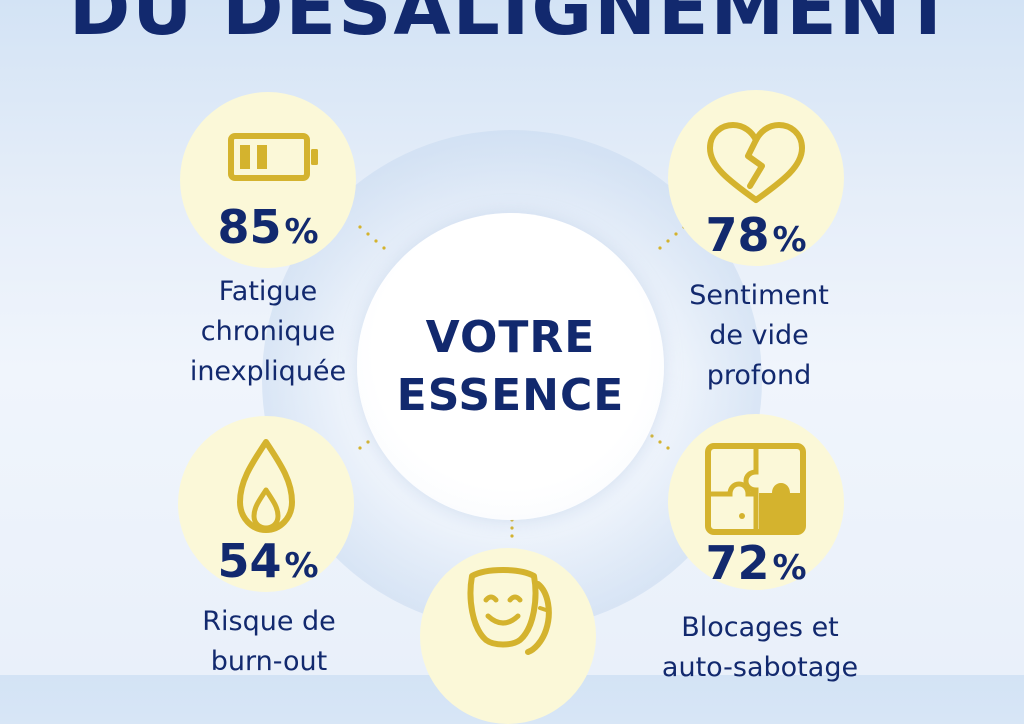 The height and width of the screenshot is (724, 1024). I want to click on stat-value: 85, so click(249, 227).